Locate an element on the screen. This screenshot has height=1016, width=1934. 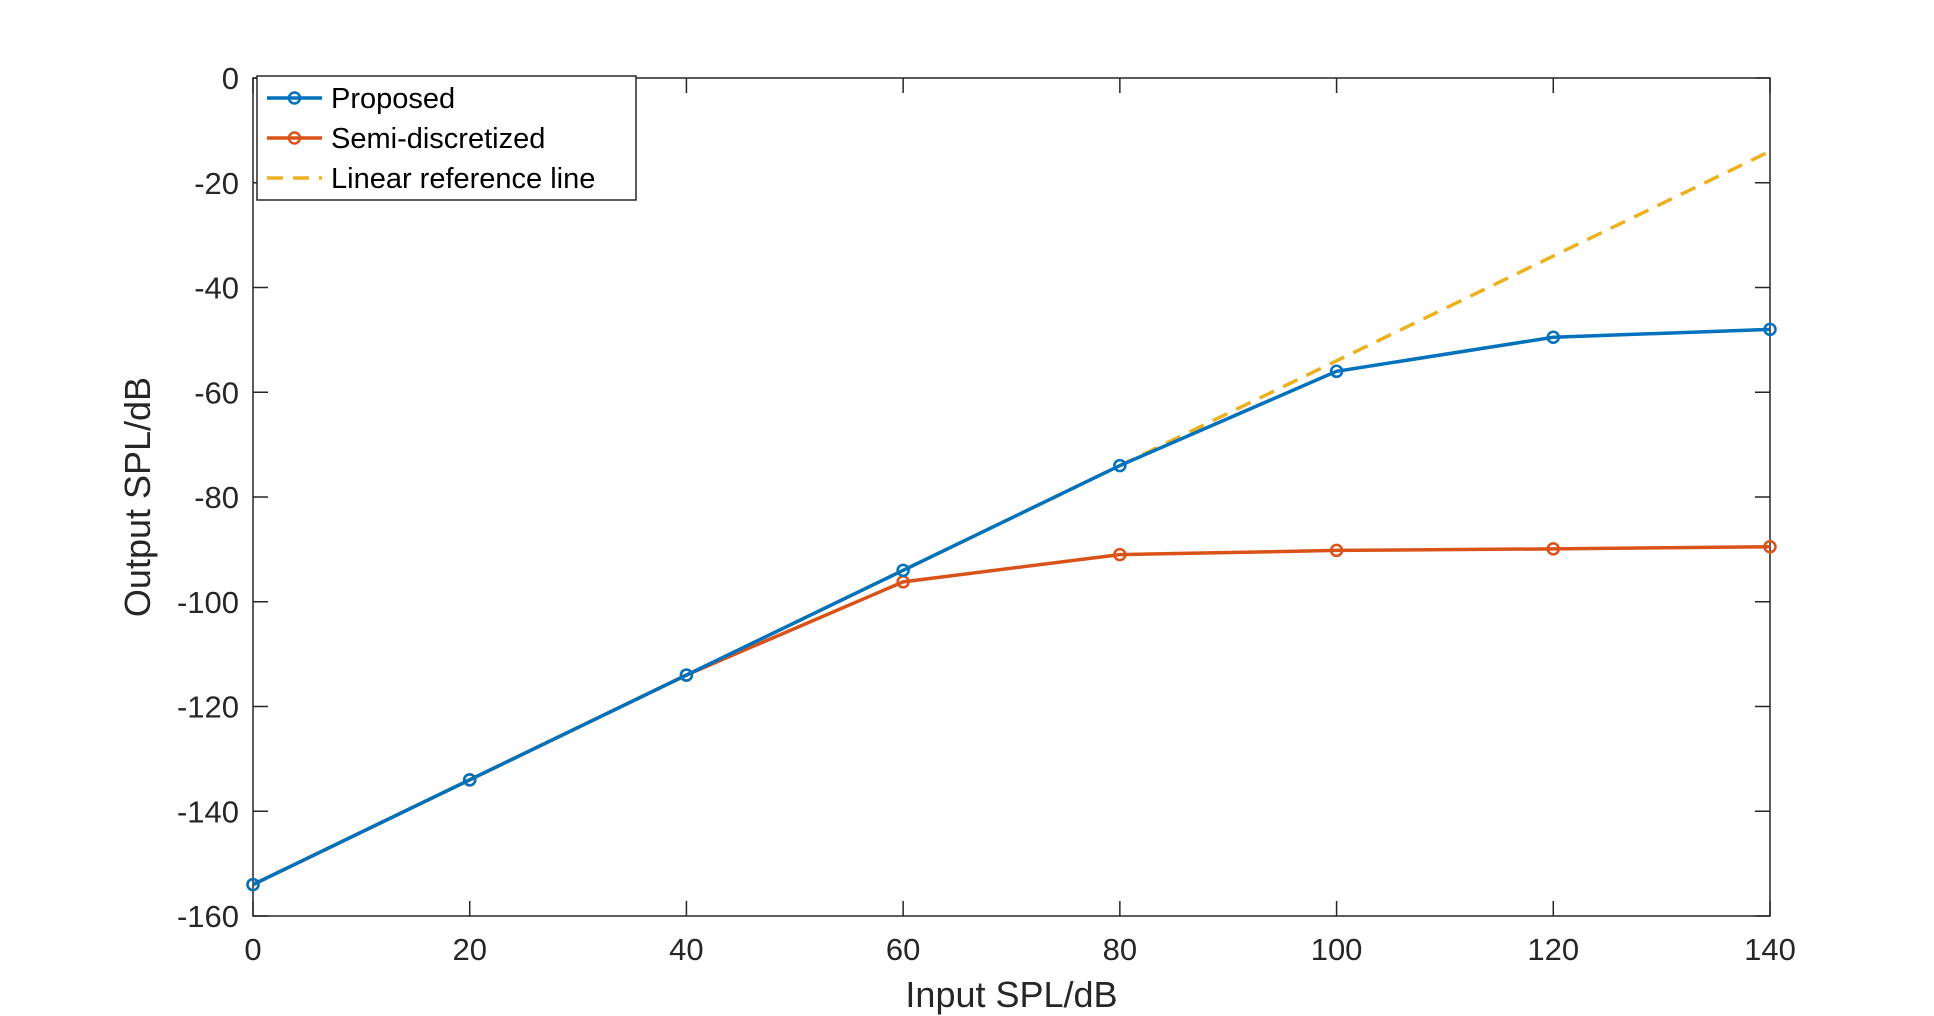
y-tick-label: -80 is located at coordinates (216, 497).